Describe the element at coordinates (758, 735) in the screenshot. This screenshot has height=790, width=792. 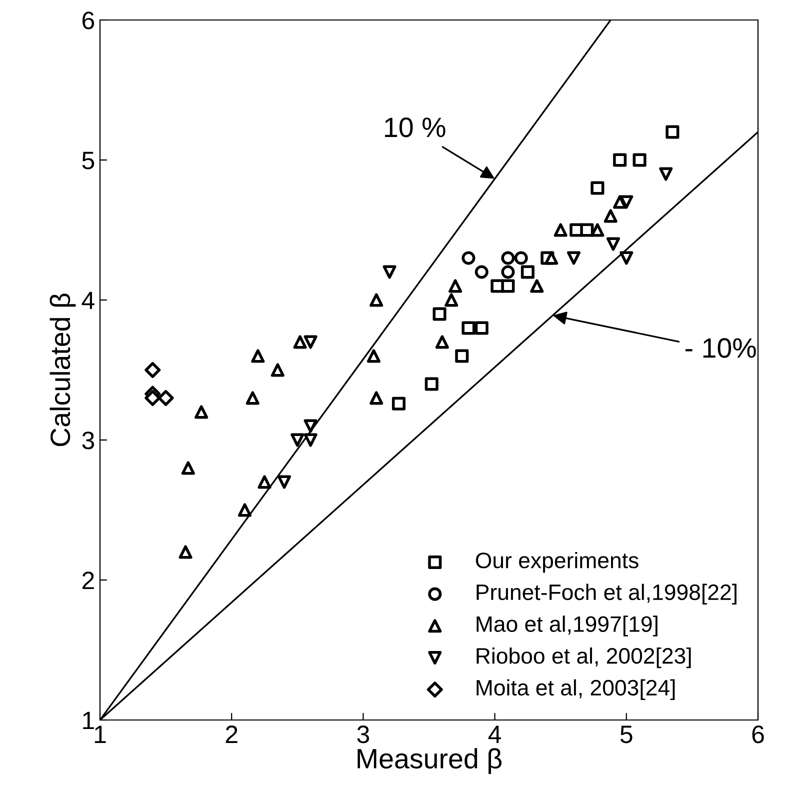
I see `x-tick-label: 6` at that location.